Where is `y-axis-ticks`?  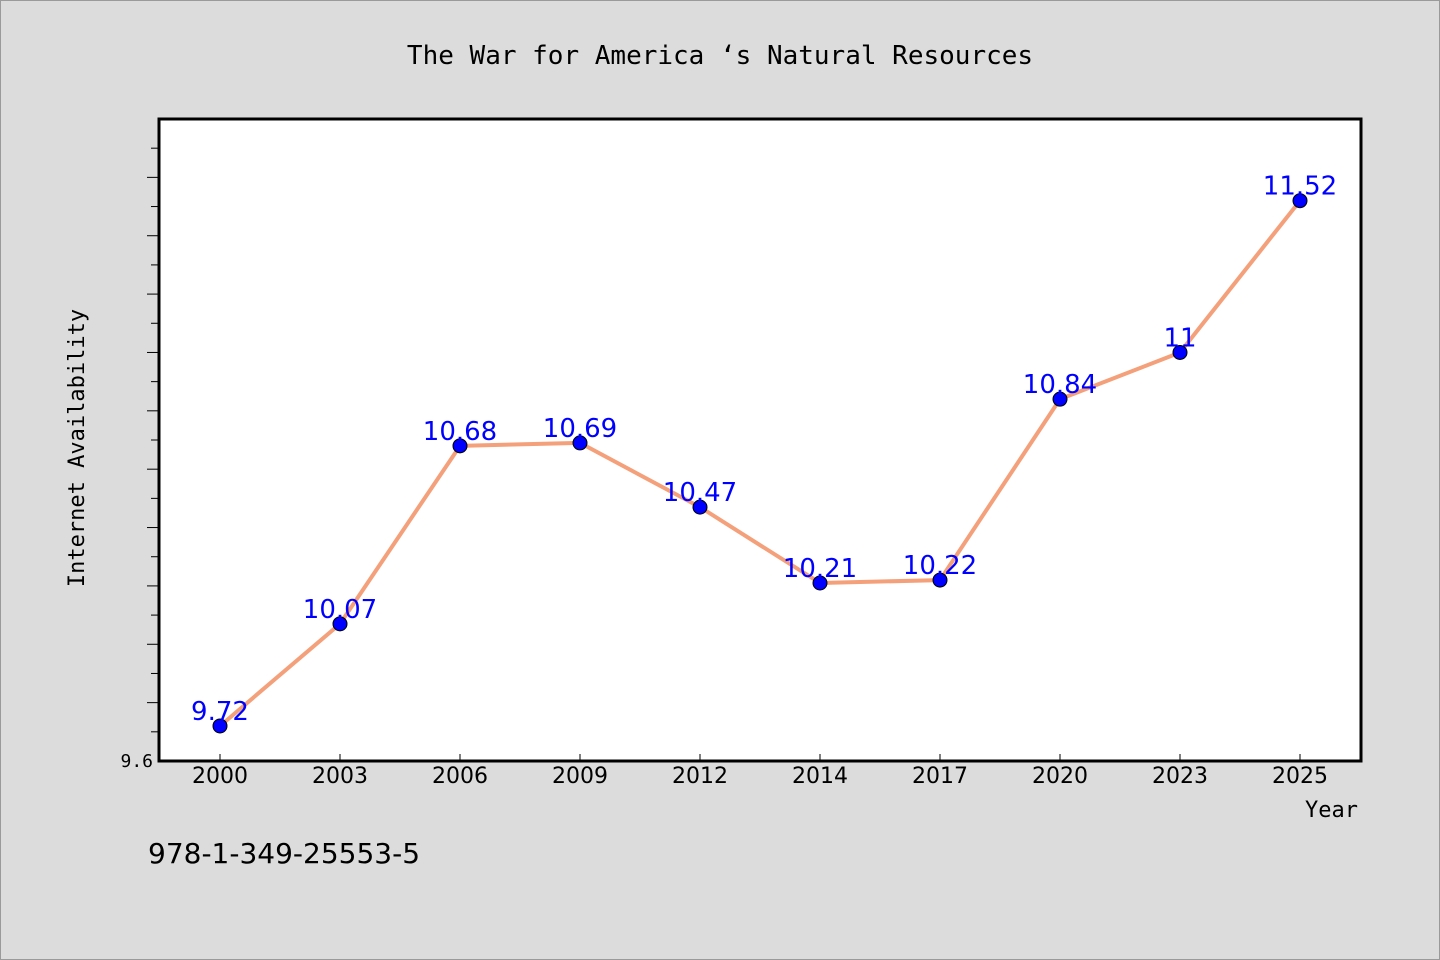
y-axis-ticks is located at coordinates (153, 440).